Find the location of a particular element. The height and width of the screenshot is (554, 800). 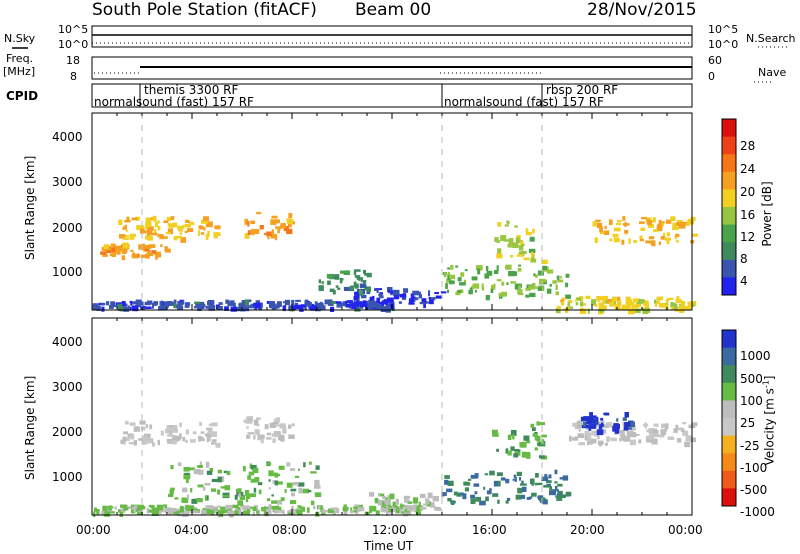

noise-tick-left-top: 10^5 is located at coordinates (73, 29).